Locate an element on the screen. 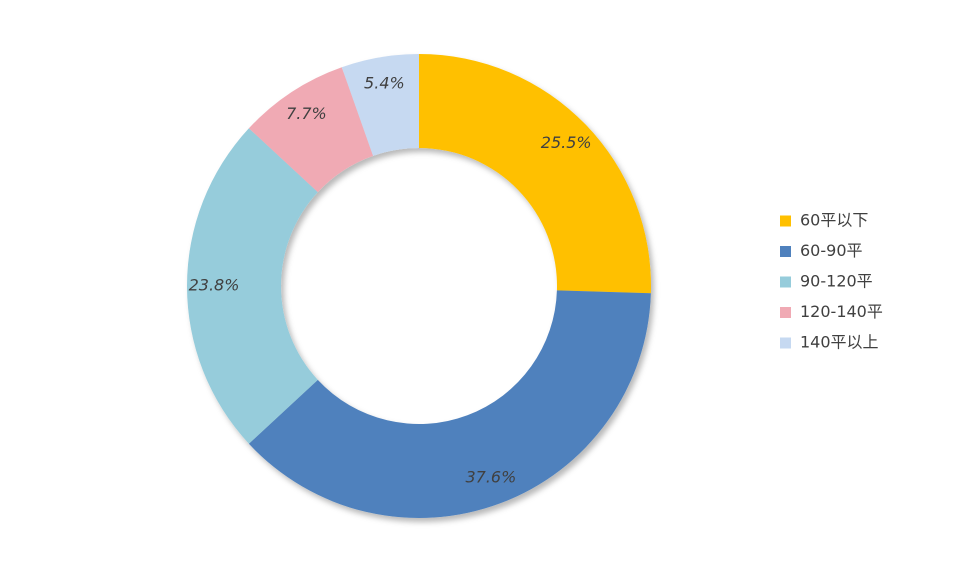  slice-label-140-4: 5.4% is located at coordinates (384, 82).